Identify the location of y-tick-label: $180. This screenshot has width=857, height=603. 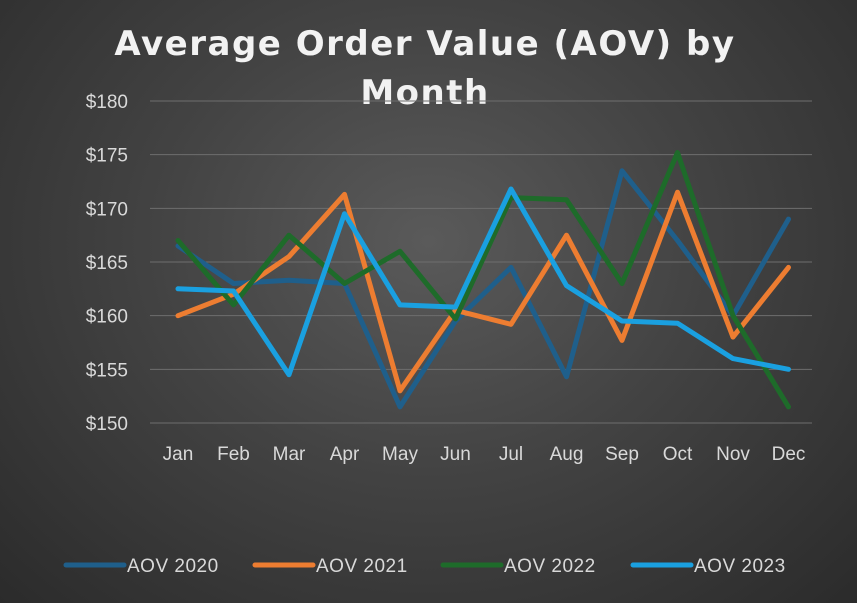
(107, 102).